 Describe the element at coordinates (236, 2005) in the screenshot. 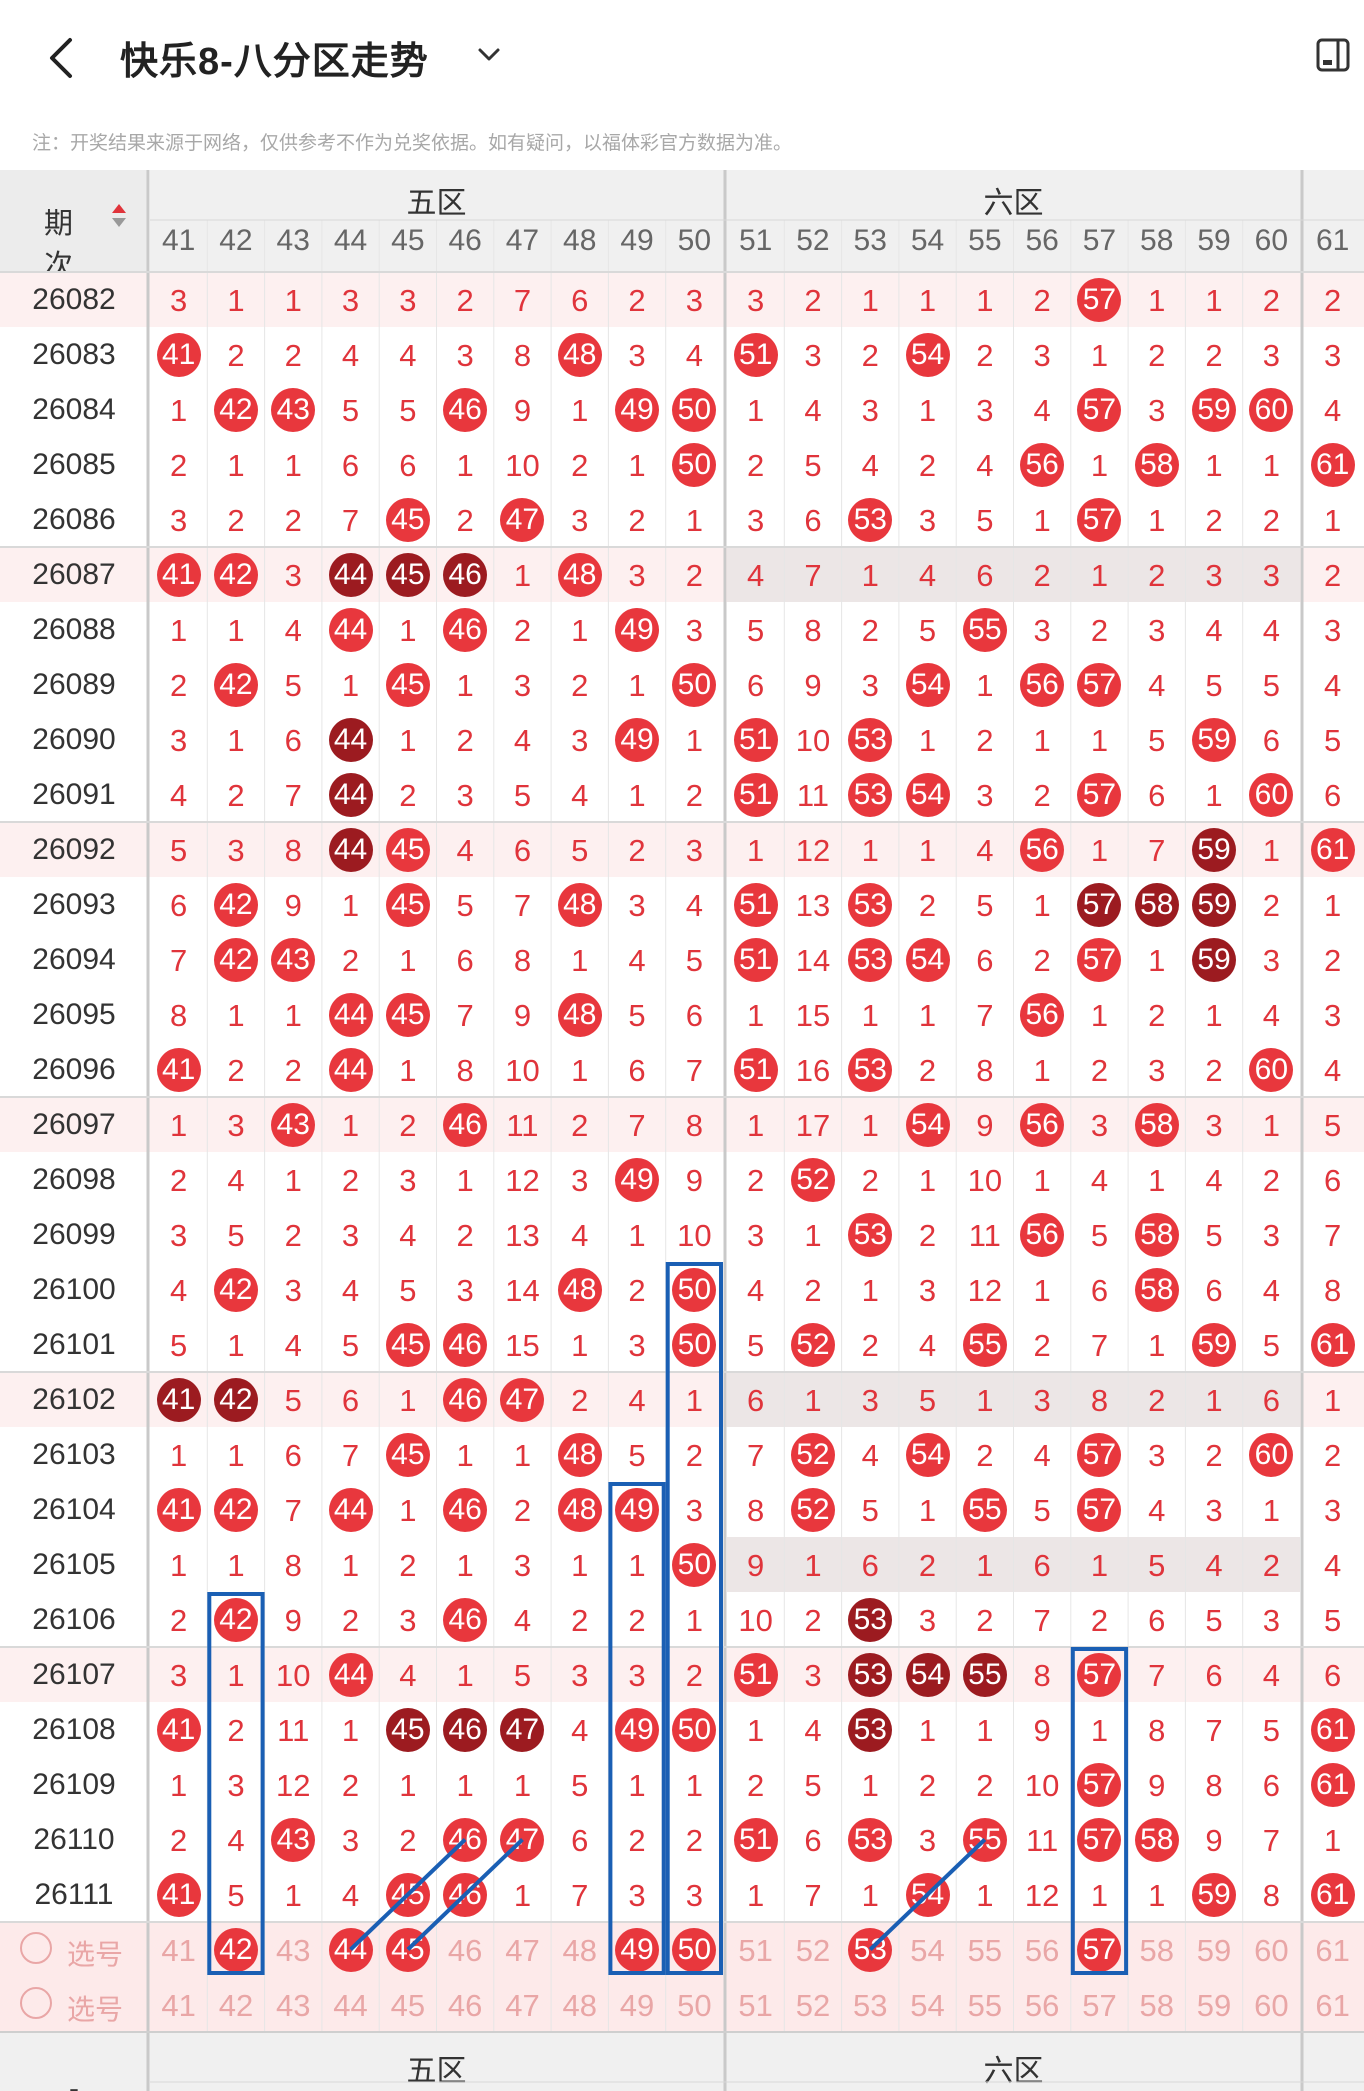

I see `selector-number: 42` at that location.